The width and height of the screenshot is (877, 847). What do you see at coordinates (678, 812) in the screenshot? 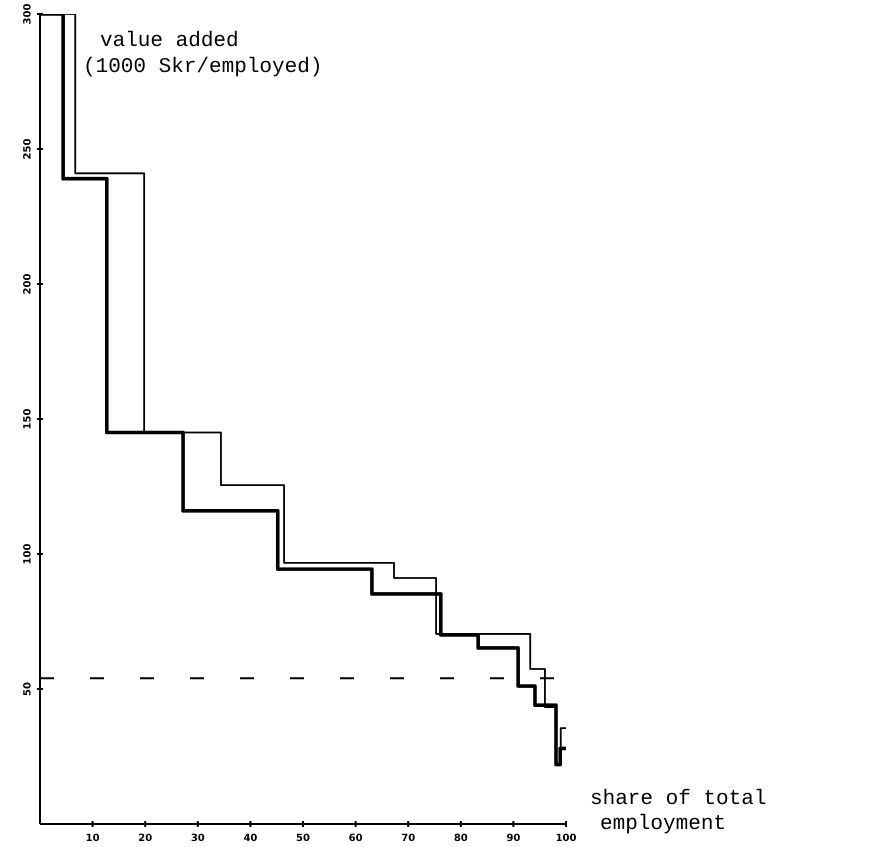
I see `x-axis-title: share of total employment` at bounding box center [678, 812].